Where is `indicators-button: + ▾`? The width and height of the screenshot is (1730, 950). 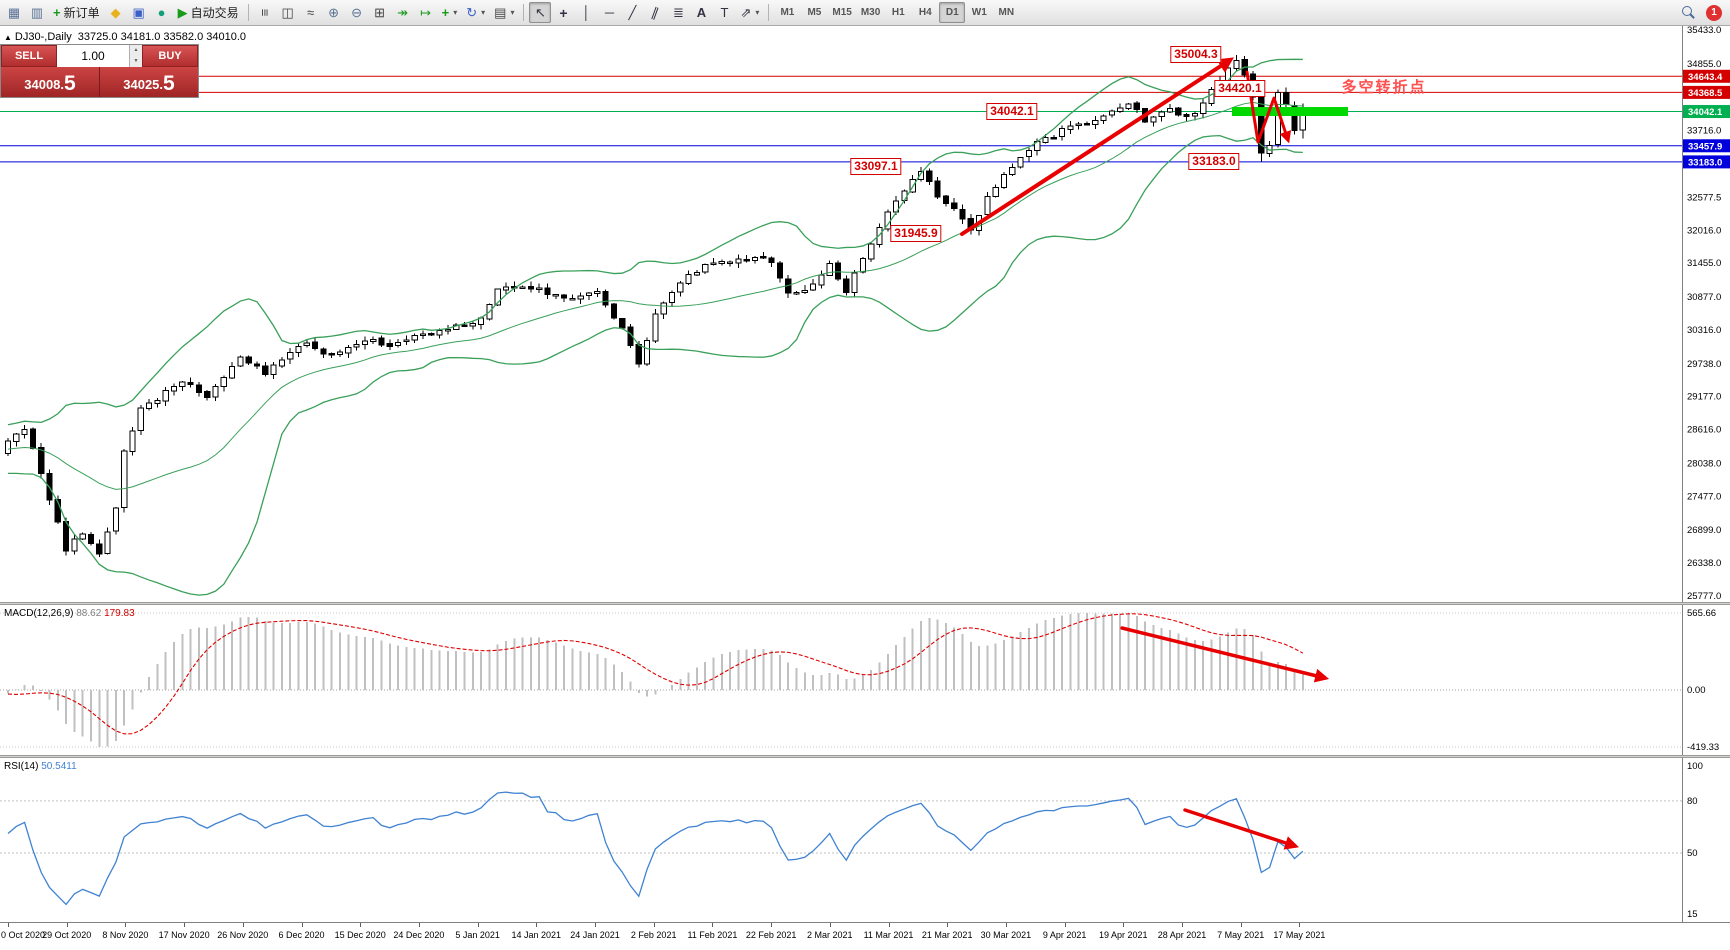 indicators-button: + ▾ is located at coordinates (450, 12).